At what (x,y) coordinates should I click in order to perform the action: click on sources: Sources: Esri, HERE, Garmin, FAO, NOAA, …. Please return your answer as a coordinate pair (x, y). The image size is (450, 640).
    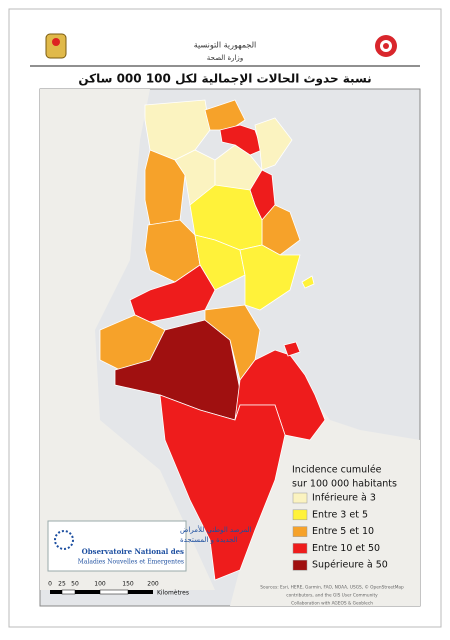
    Looking at the image, I should click on (332, 595).